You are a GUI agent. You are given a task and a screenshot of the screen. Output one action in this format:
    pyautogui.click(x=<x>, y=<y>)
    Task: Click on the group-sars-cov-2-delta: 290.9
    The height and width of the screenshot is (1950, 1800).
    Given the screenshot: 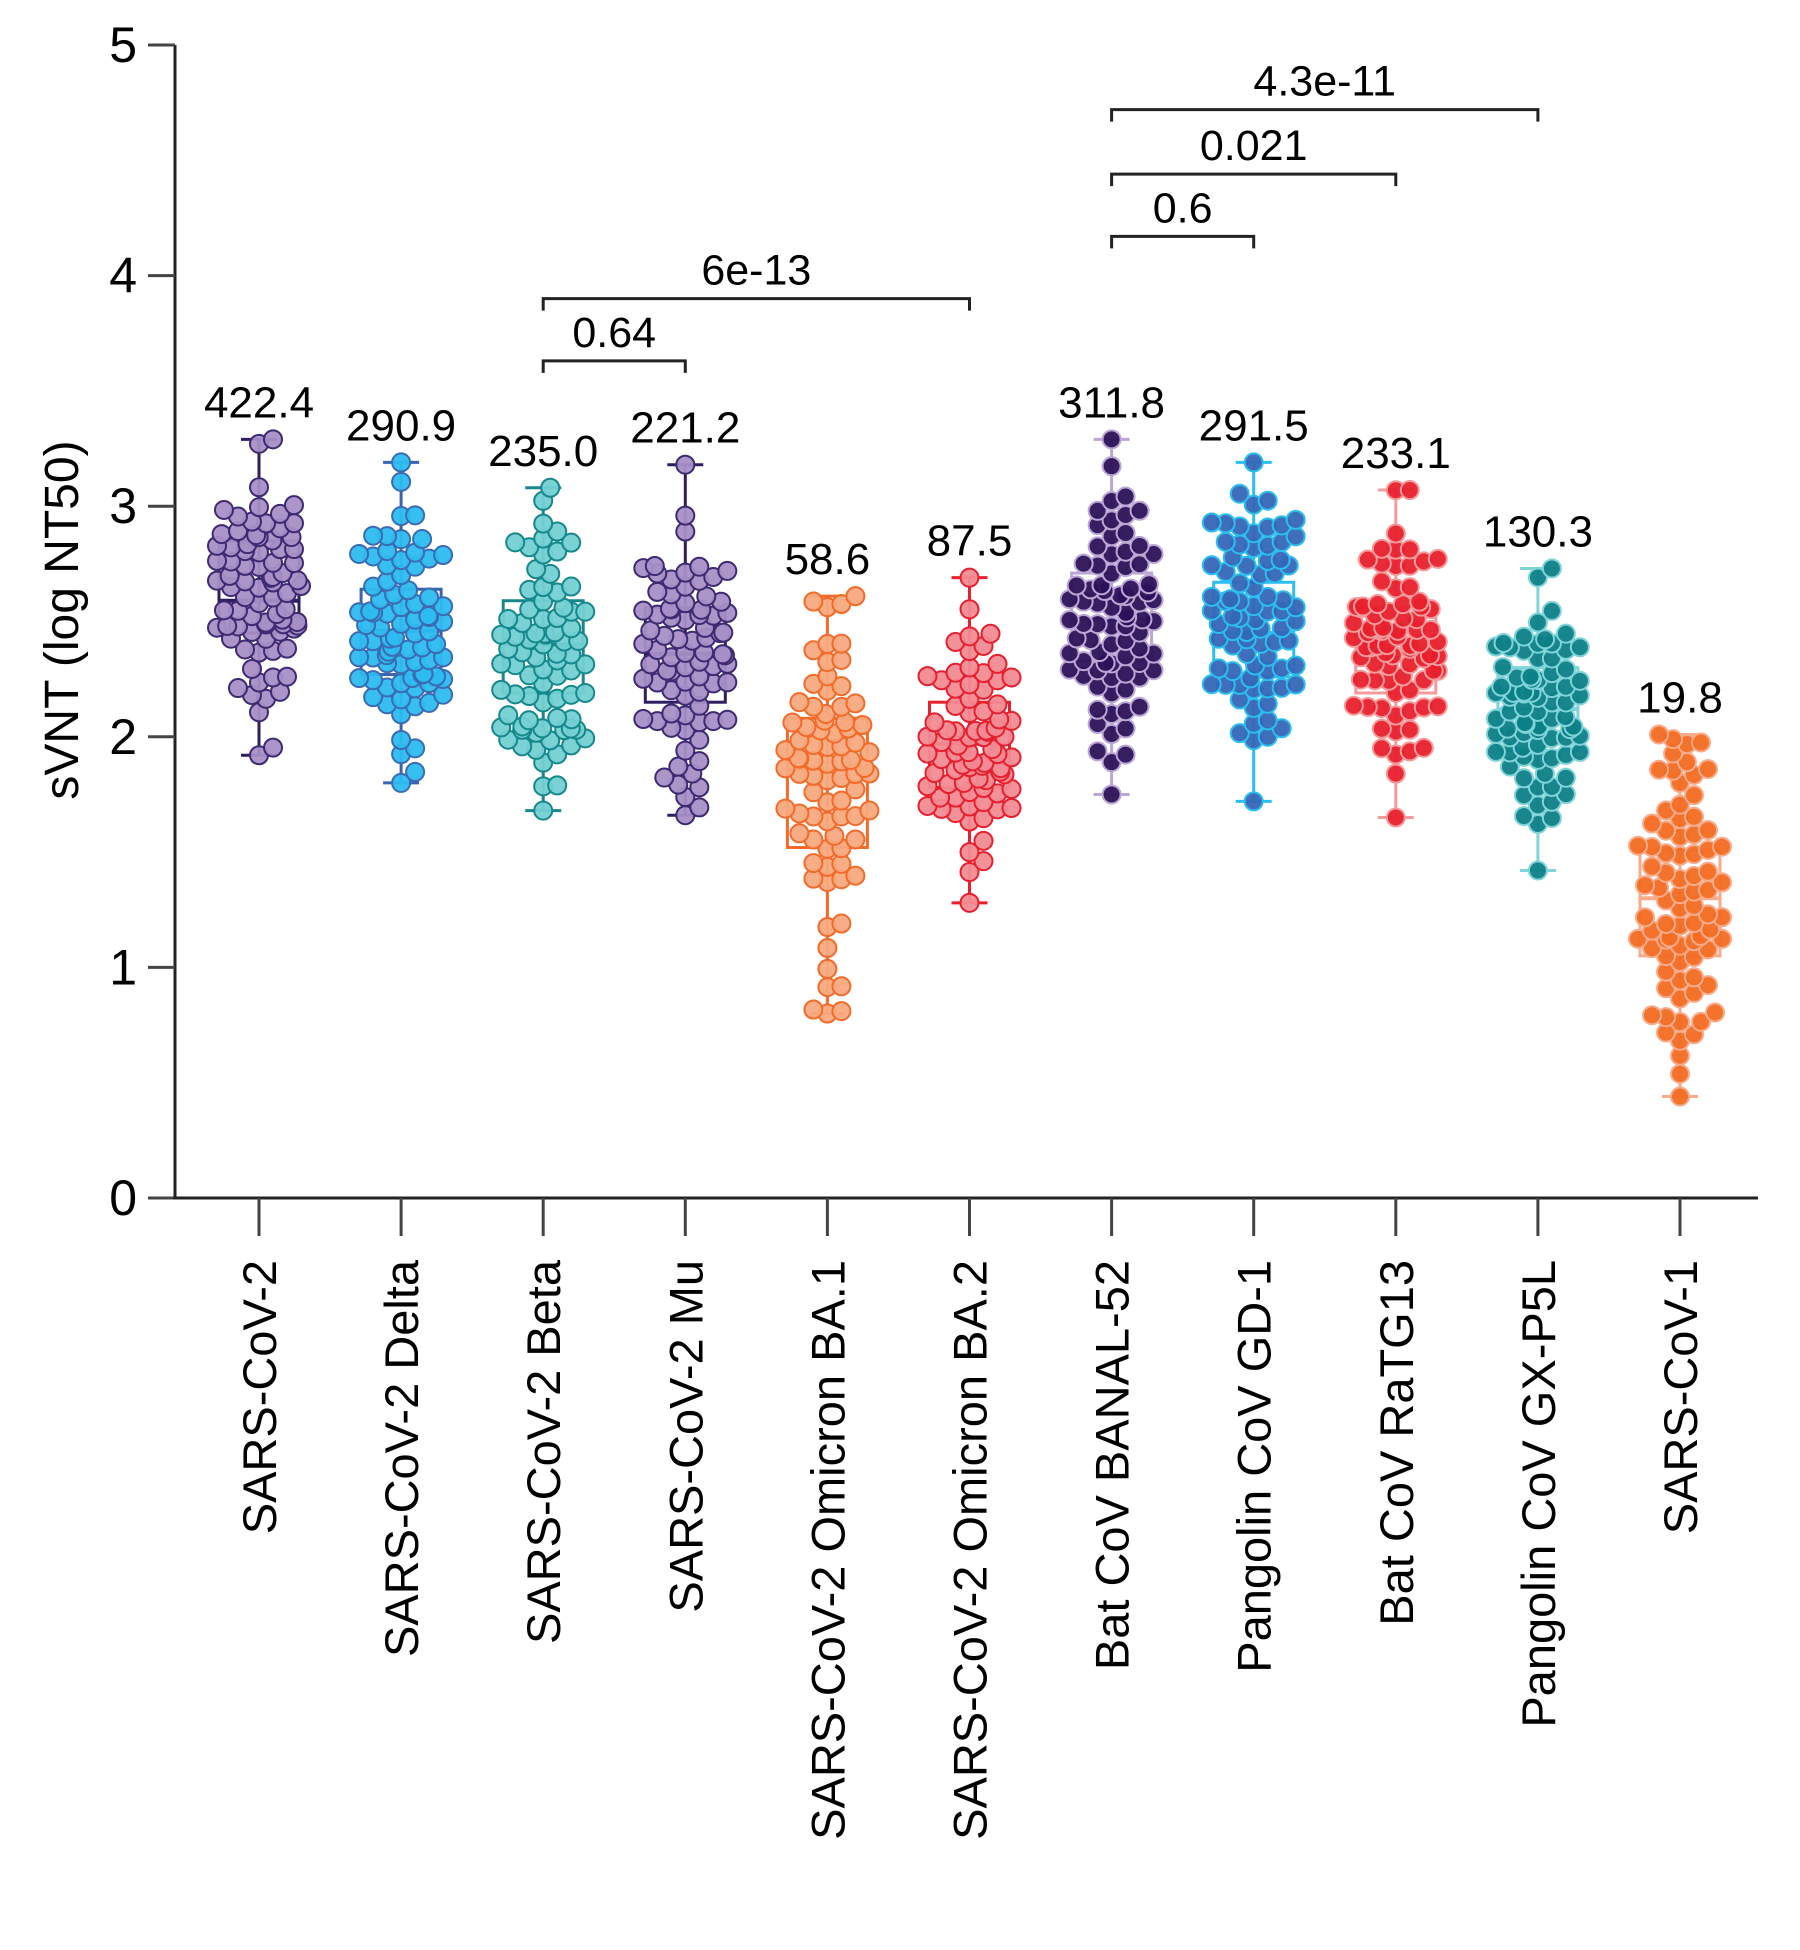 What is the action you would take?
    pyautogui.click(x=401, y=597)
    